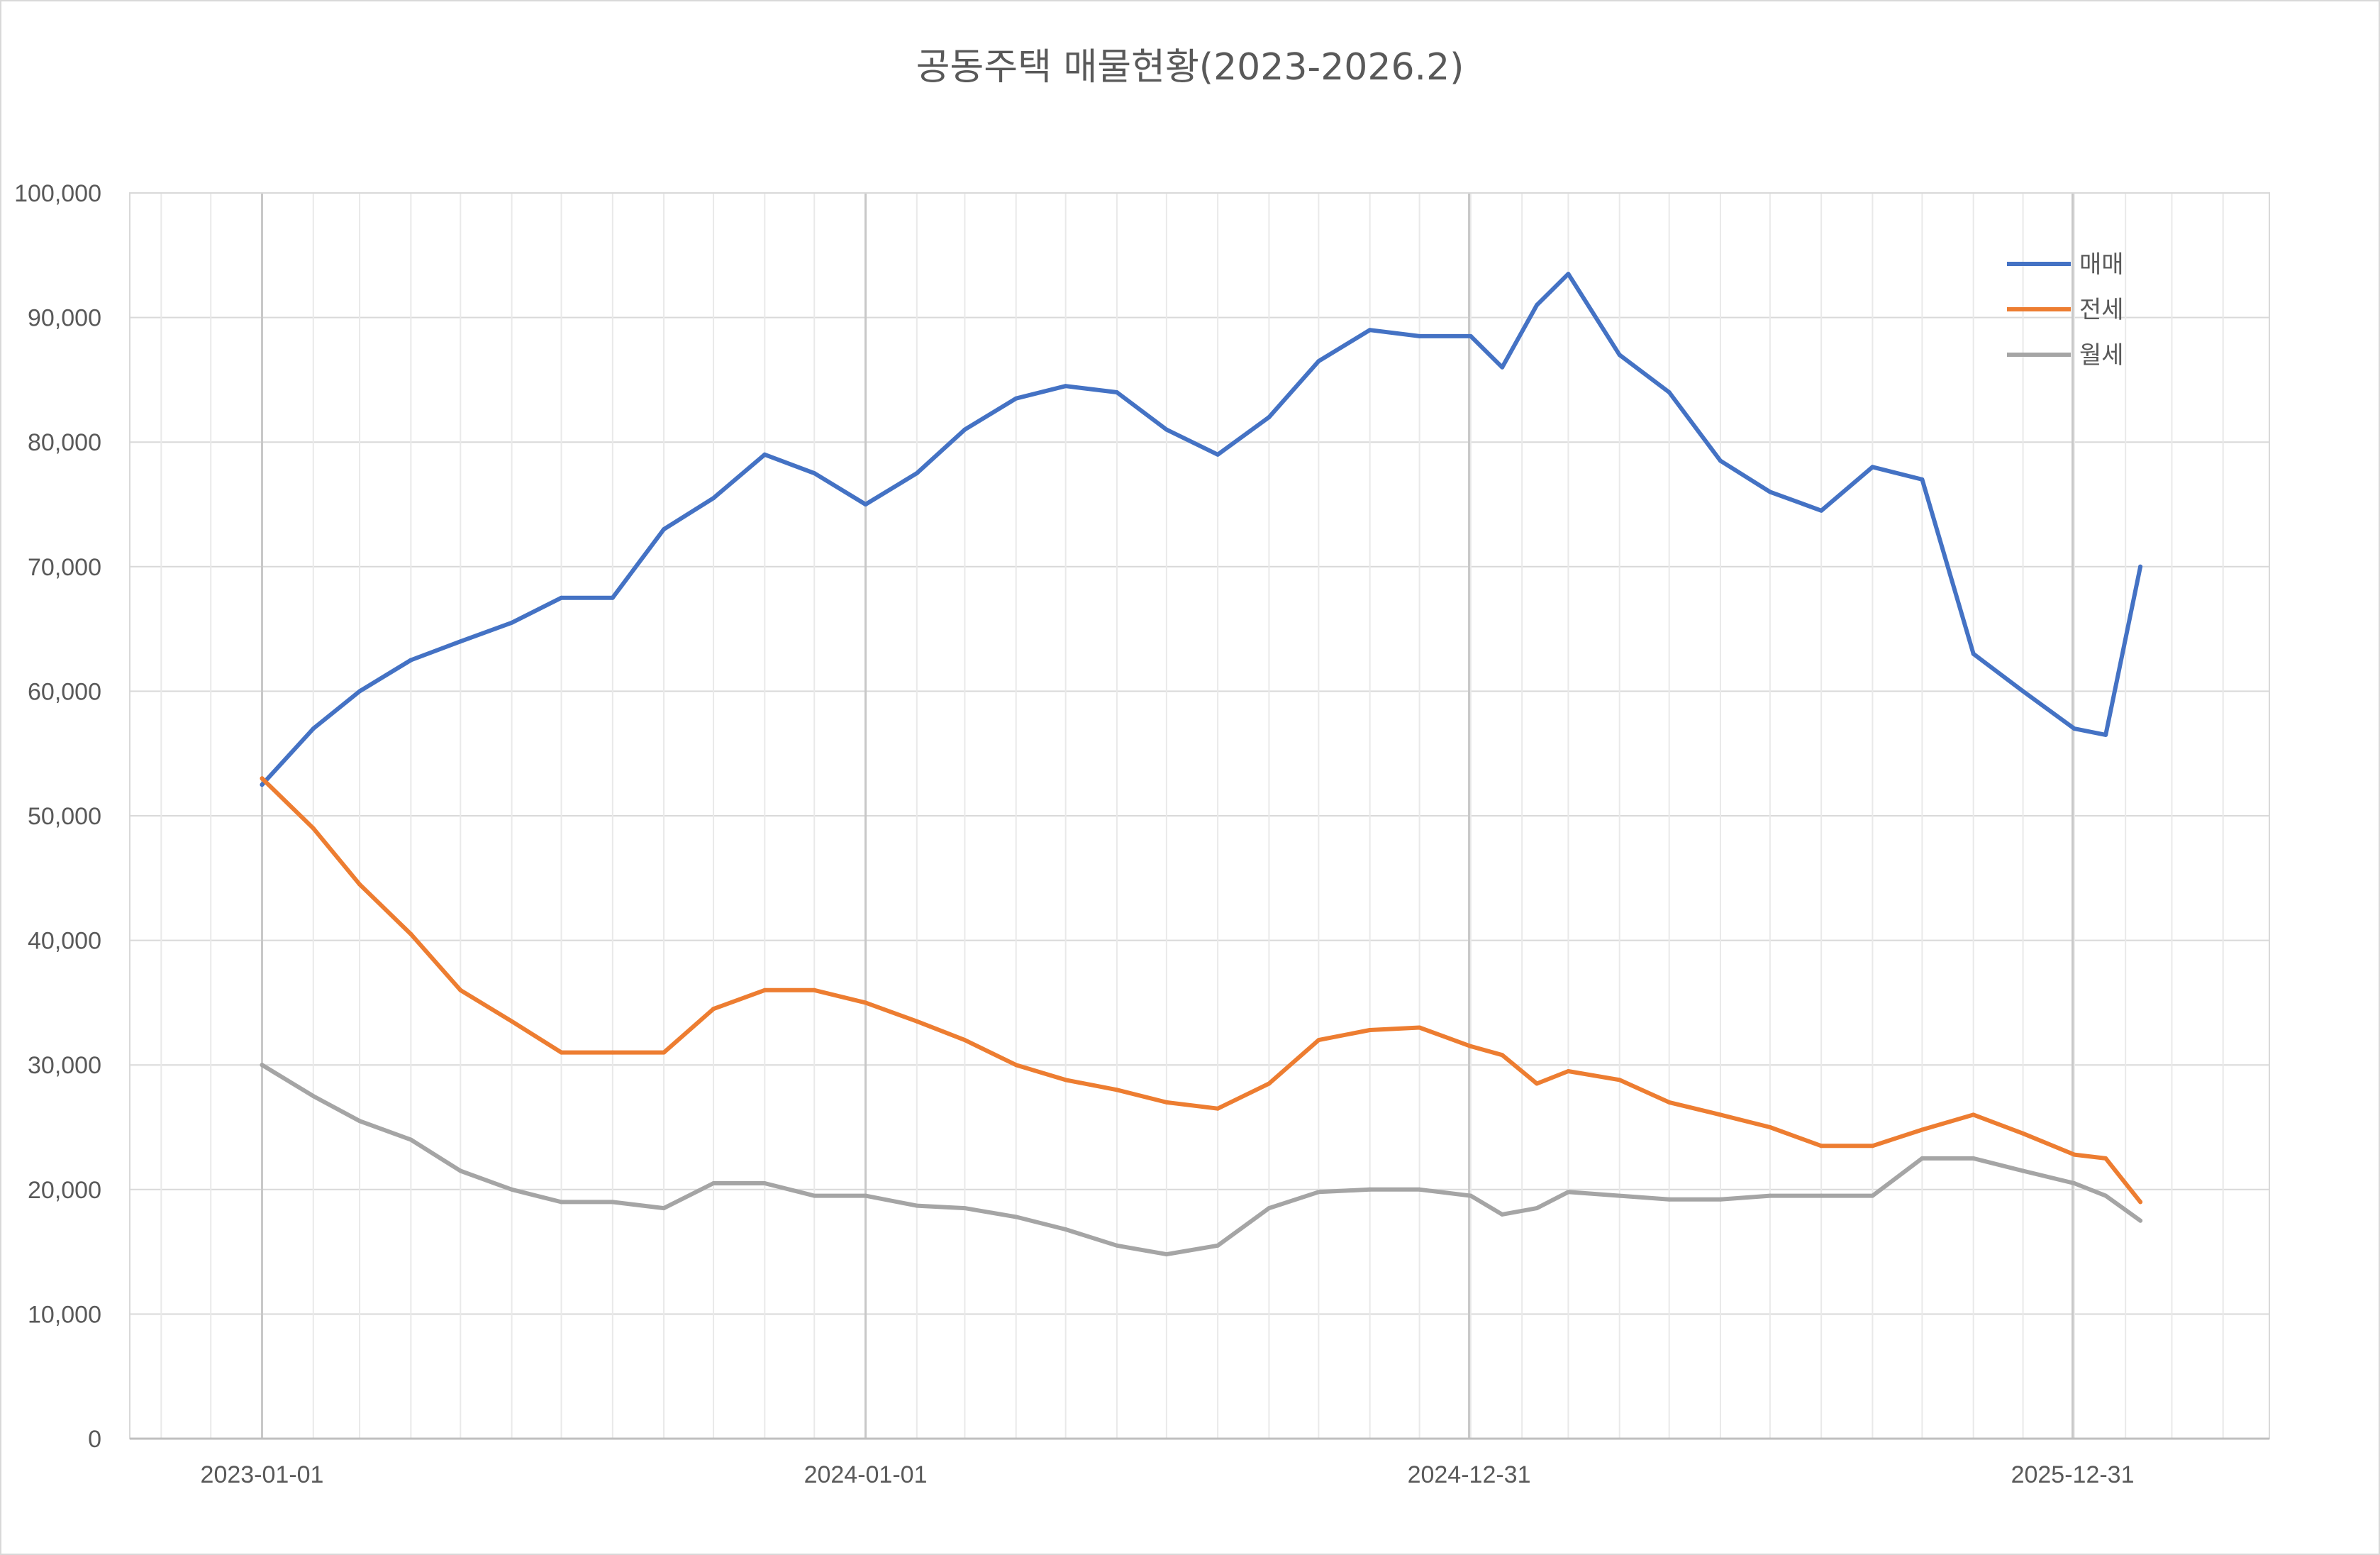 The image size is (2380, 1555). Describe the element at coordinates (262, 1474) in the screenshot. I see `x-tick-label: 2023-01-01` at that location.